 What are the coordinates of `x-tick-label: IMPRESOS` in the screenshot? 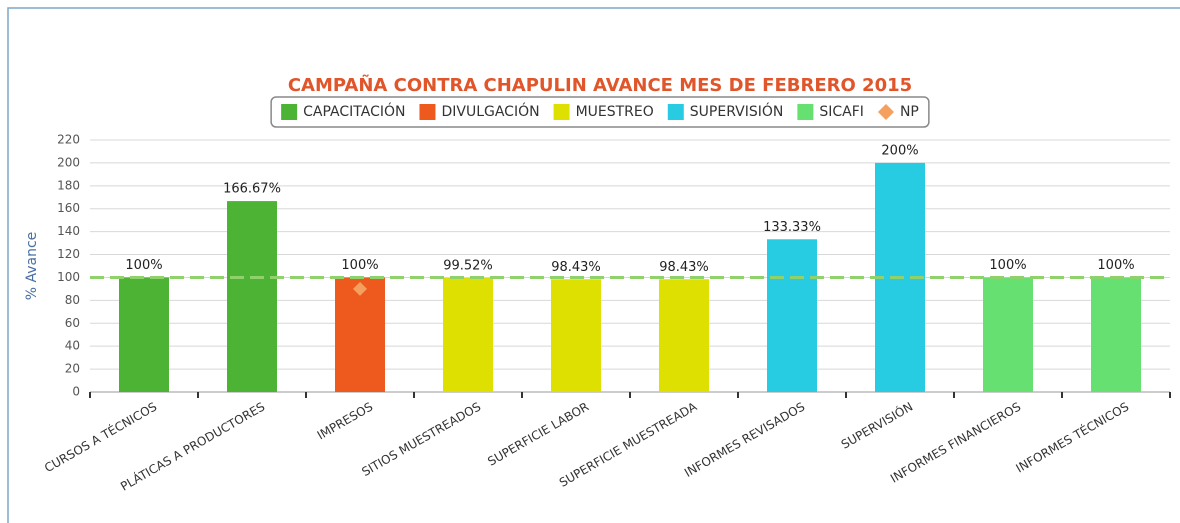 It's located at (345, 421).